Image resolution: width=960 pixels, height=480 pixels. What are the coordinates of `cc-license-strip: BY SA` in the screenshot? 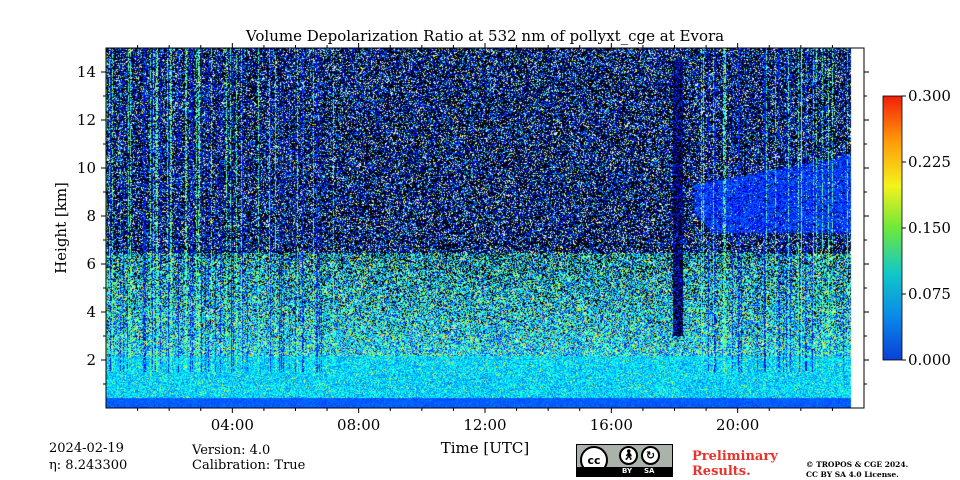 It's located at (624, 471).